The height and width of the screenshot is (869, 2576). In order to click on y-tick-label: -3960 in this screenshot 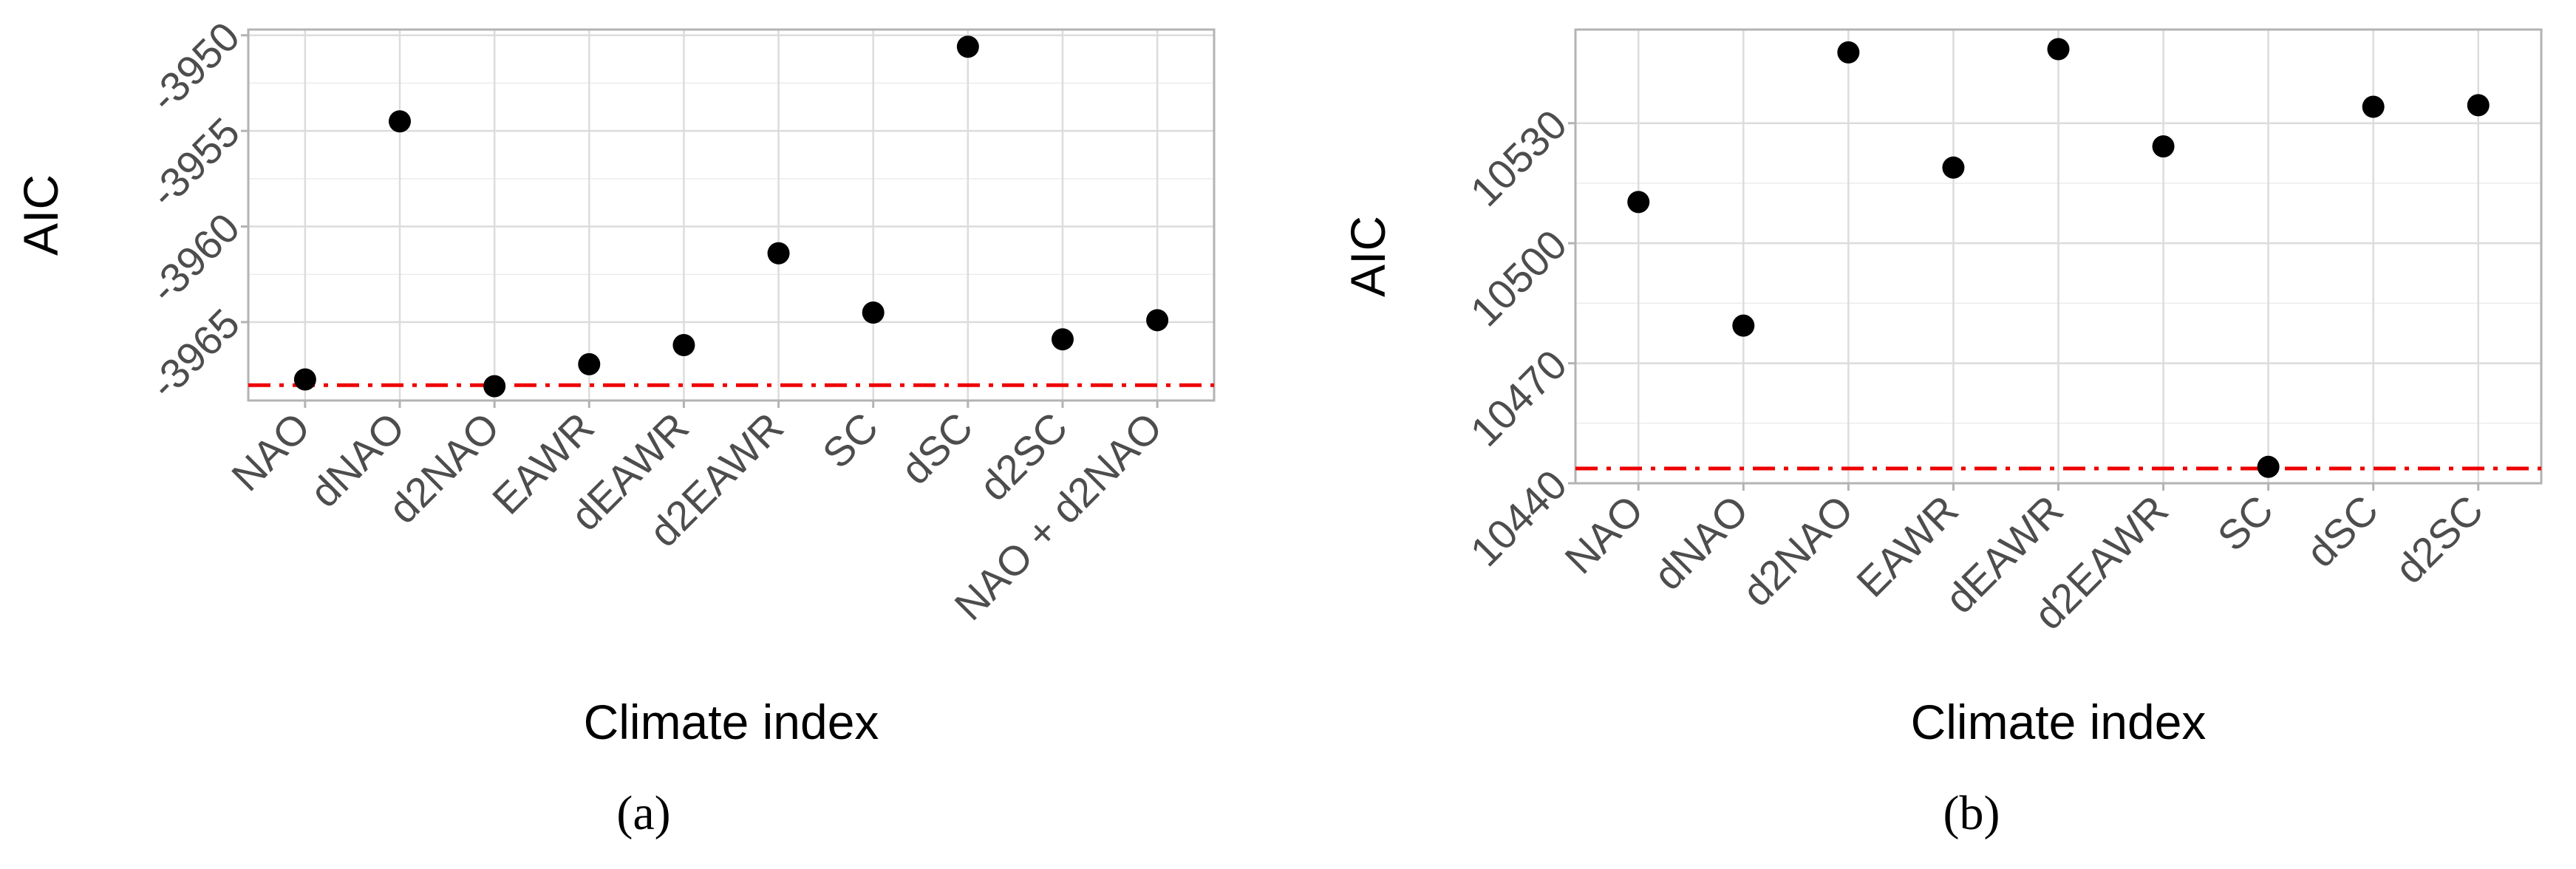, I will do `click(194, 258)`.